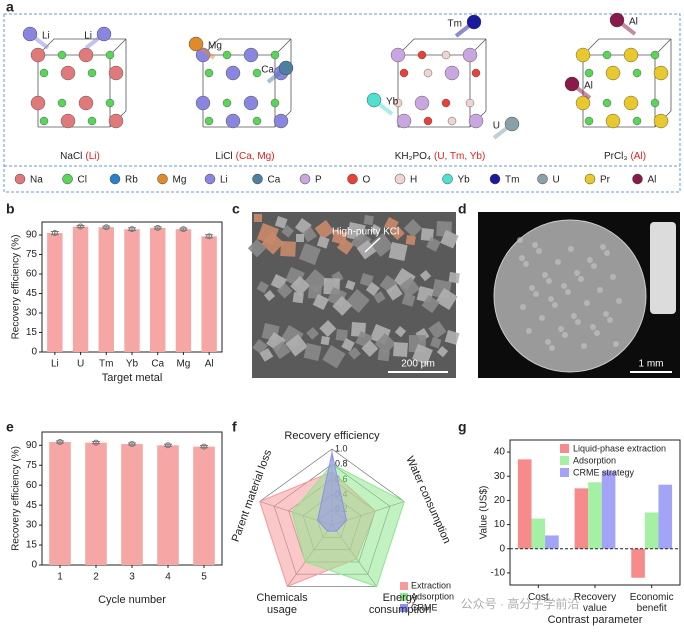  Describe the element at coordinates (595, 603) in the screenshot. I see `x-tick-label: Recovery value` at that location.